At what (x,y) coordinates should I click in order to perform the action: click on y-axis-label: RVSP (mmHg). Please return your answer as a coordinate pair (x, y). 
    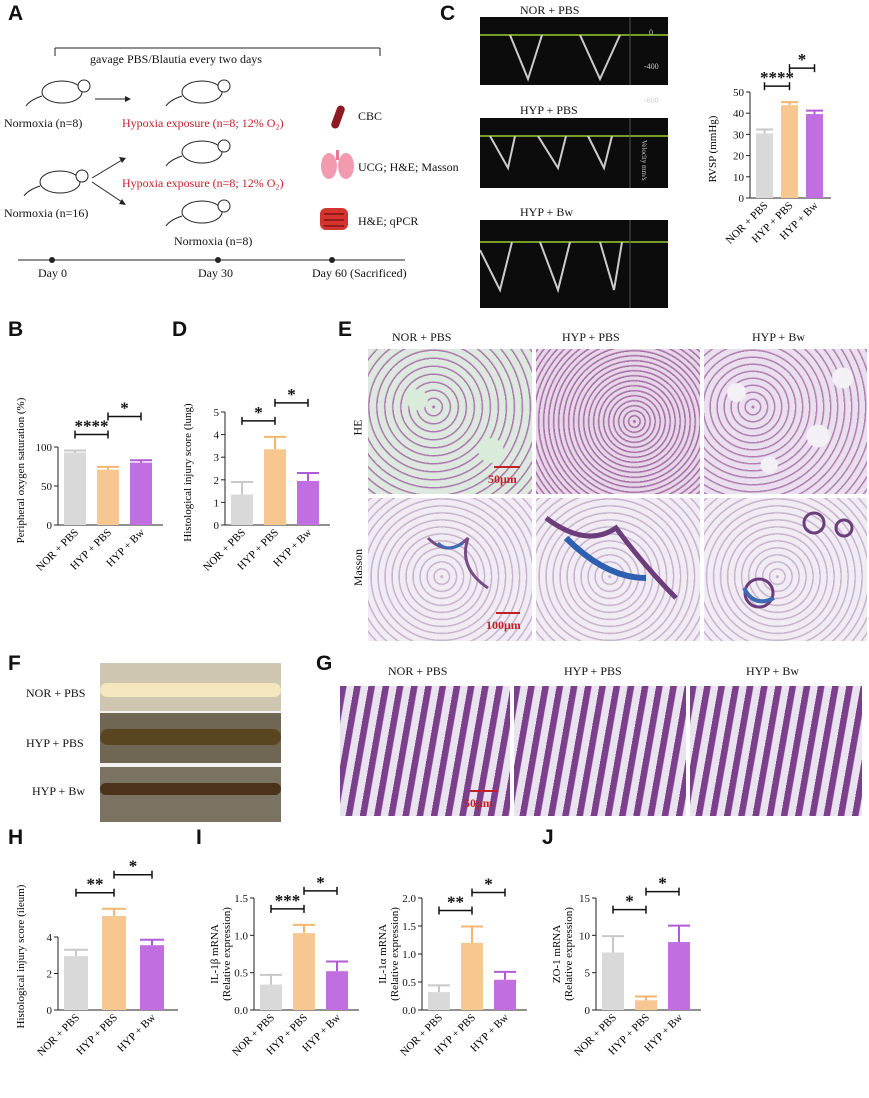
    Looking at the image, I should click on (713, 148).